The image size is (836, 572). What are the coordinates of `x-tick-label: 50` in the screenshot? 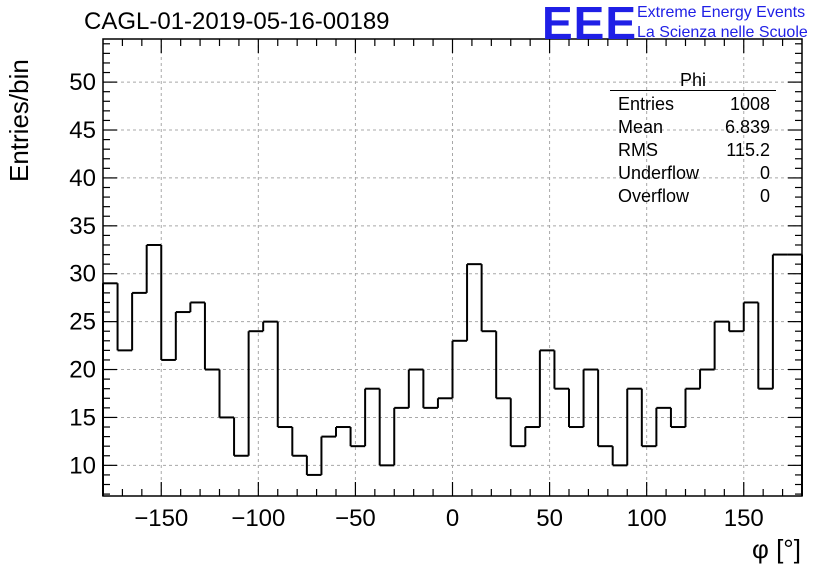 It's located at (549, 518).